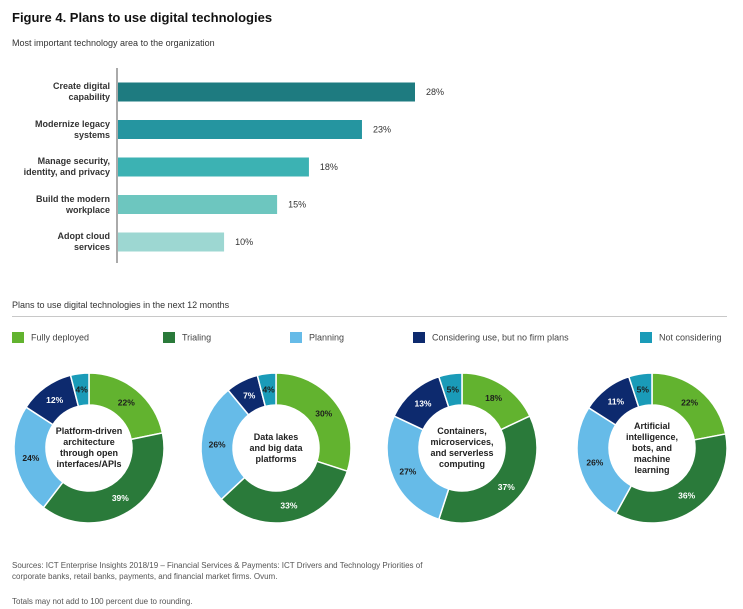 The image size is (743, 609). What do you see at coordinates (686, 496) in the screenshot?
I see `donut-slice-label: 36%` at bounding box center [686, 496].